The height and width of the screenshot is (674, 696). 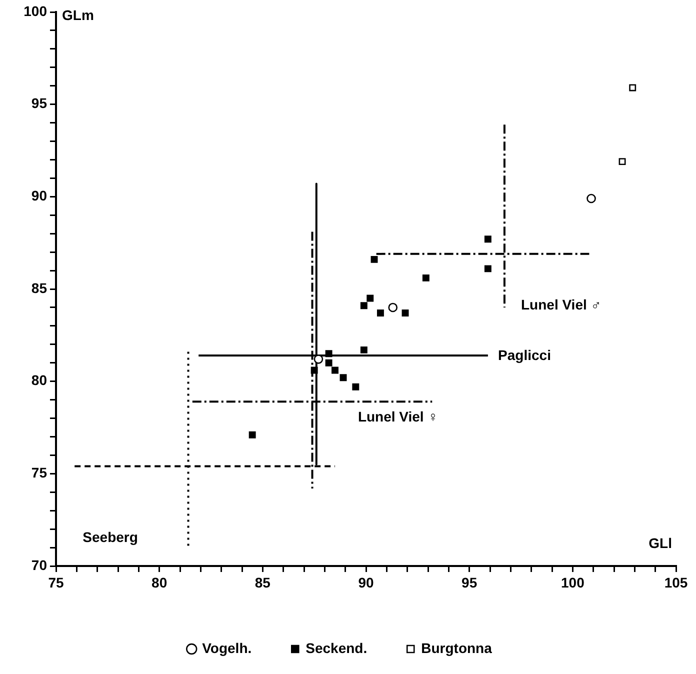 What do you see at coordinates (36, 10) in the screenshot?
I see `y-tick-label: 100` at bounding box center [36, 10].